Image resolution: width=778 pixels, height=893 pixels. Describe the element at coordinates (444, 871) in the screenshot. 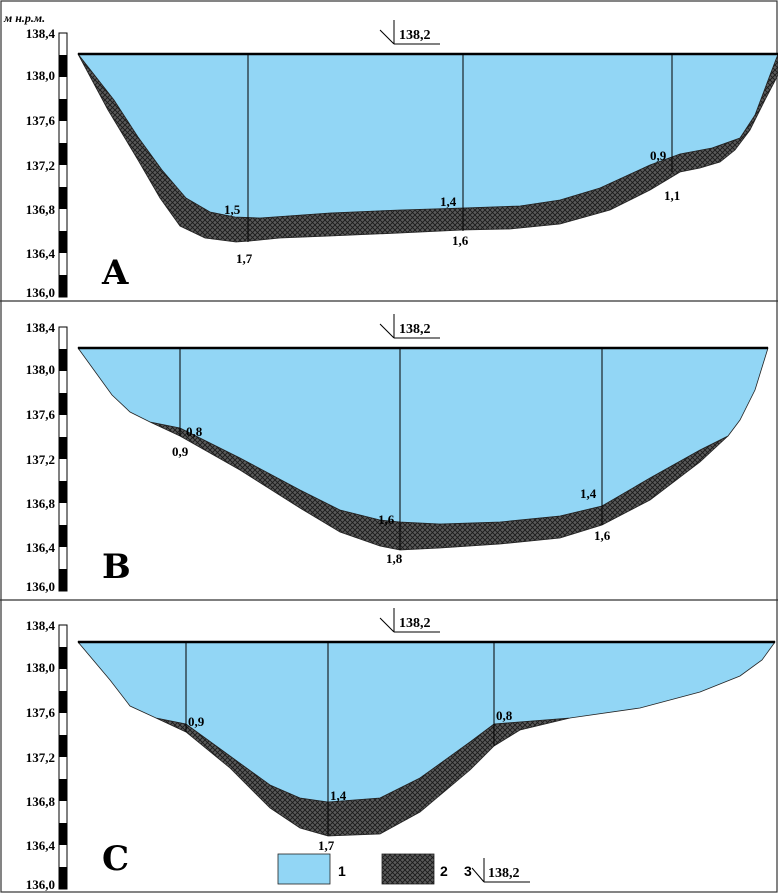

I see `legend-number: 2` at that location.